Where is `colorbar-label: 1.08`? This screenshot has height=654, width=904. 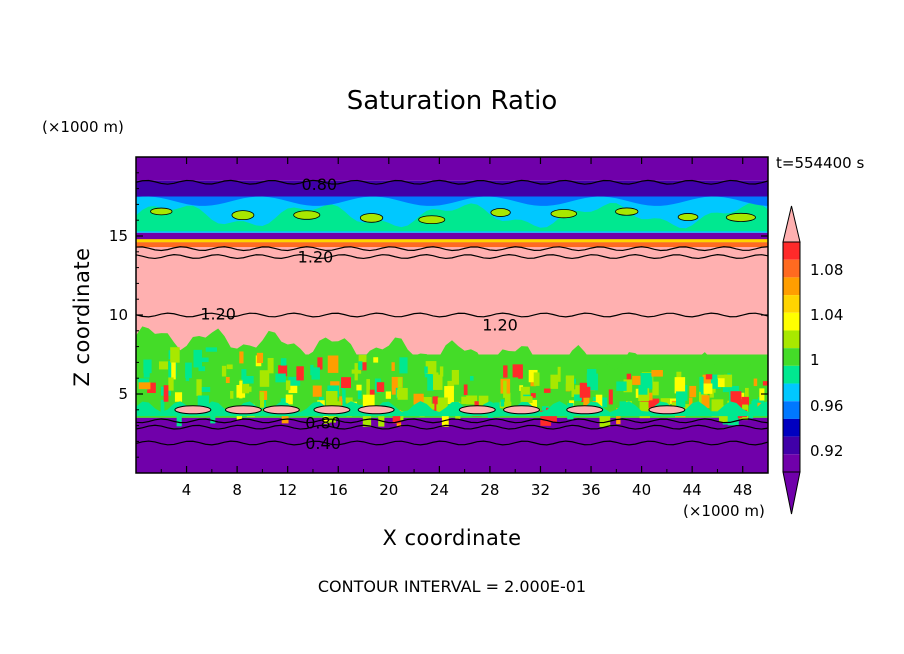 colorbar-label: 1.08 is located at coordinates (826, 270).